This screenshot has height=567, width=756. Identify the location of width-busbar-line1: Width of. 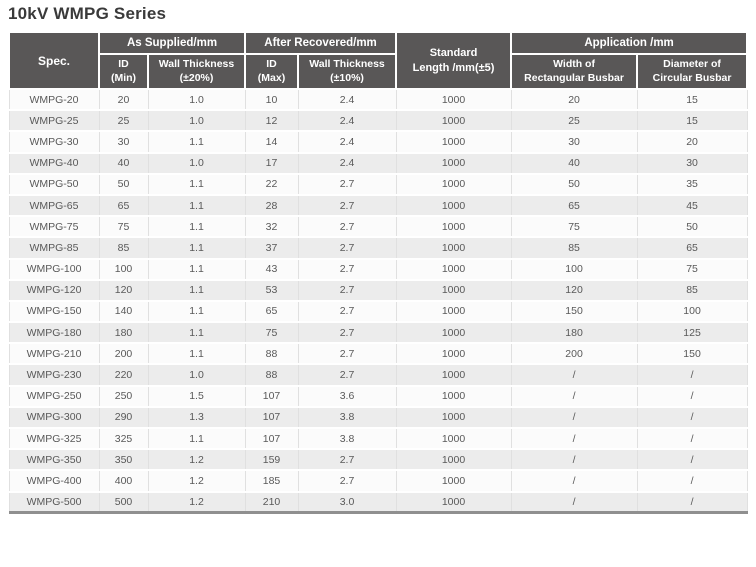
(574, 63).